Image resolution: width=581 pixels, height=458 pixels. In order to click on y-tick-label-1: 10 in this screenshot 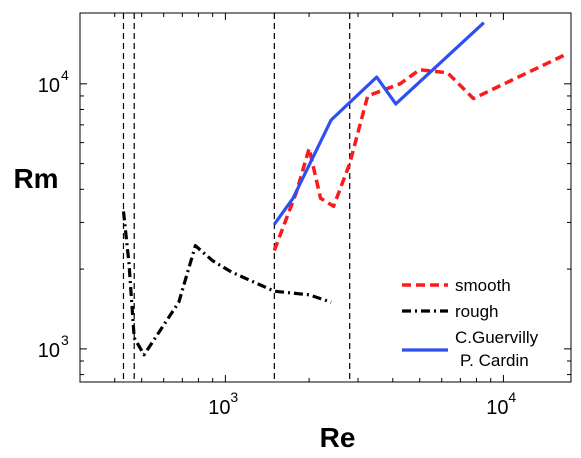, I will do `click(49, 351)`.